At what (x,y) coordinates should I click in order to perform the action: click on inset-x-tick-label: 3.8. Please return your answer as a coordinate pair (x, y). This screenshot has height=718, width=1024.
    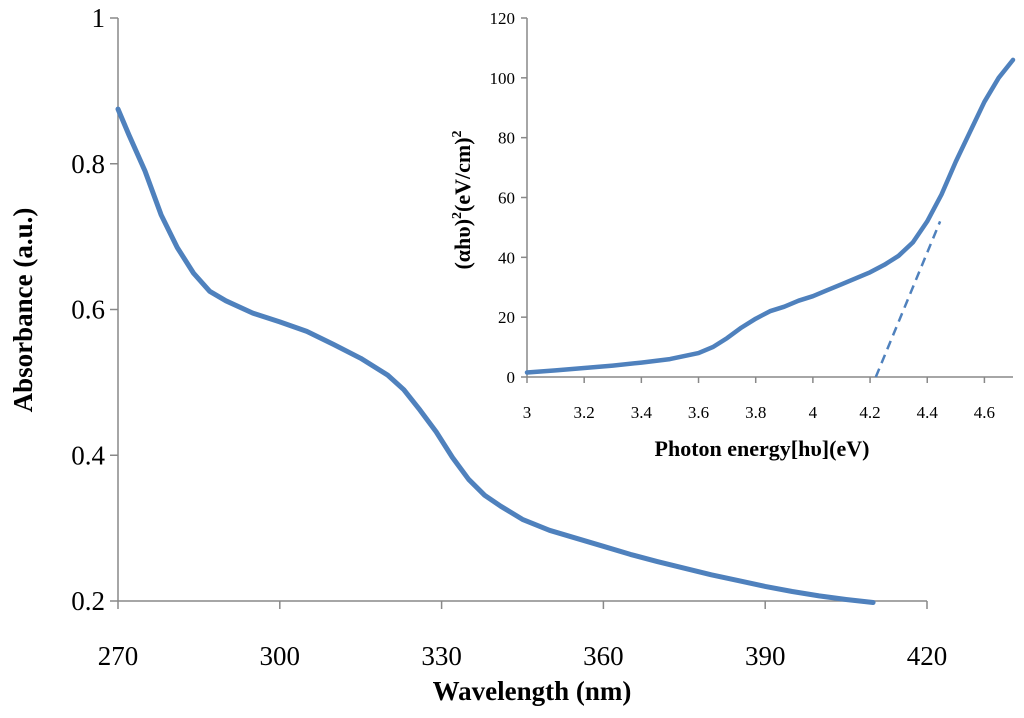
    Looking at the image, I should click on (755, 412).